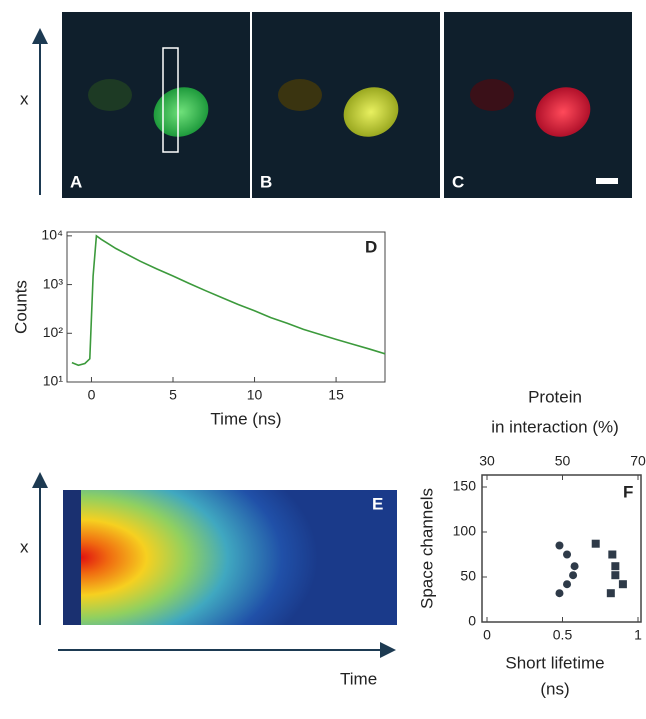 The height and width of the screenshot is (719, 646). Describe the element at coordinates (458, 181) in the screenshot. I see `panel-label: C` at that location.